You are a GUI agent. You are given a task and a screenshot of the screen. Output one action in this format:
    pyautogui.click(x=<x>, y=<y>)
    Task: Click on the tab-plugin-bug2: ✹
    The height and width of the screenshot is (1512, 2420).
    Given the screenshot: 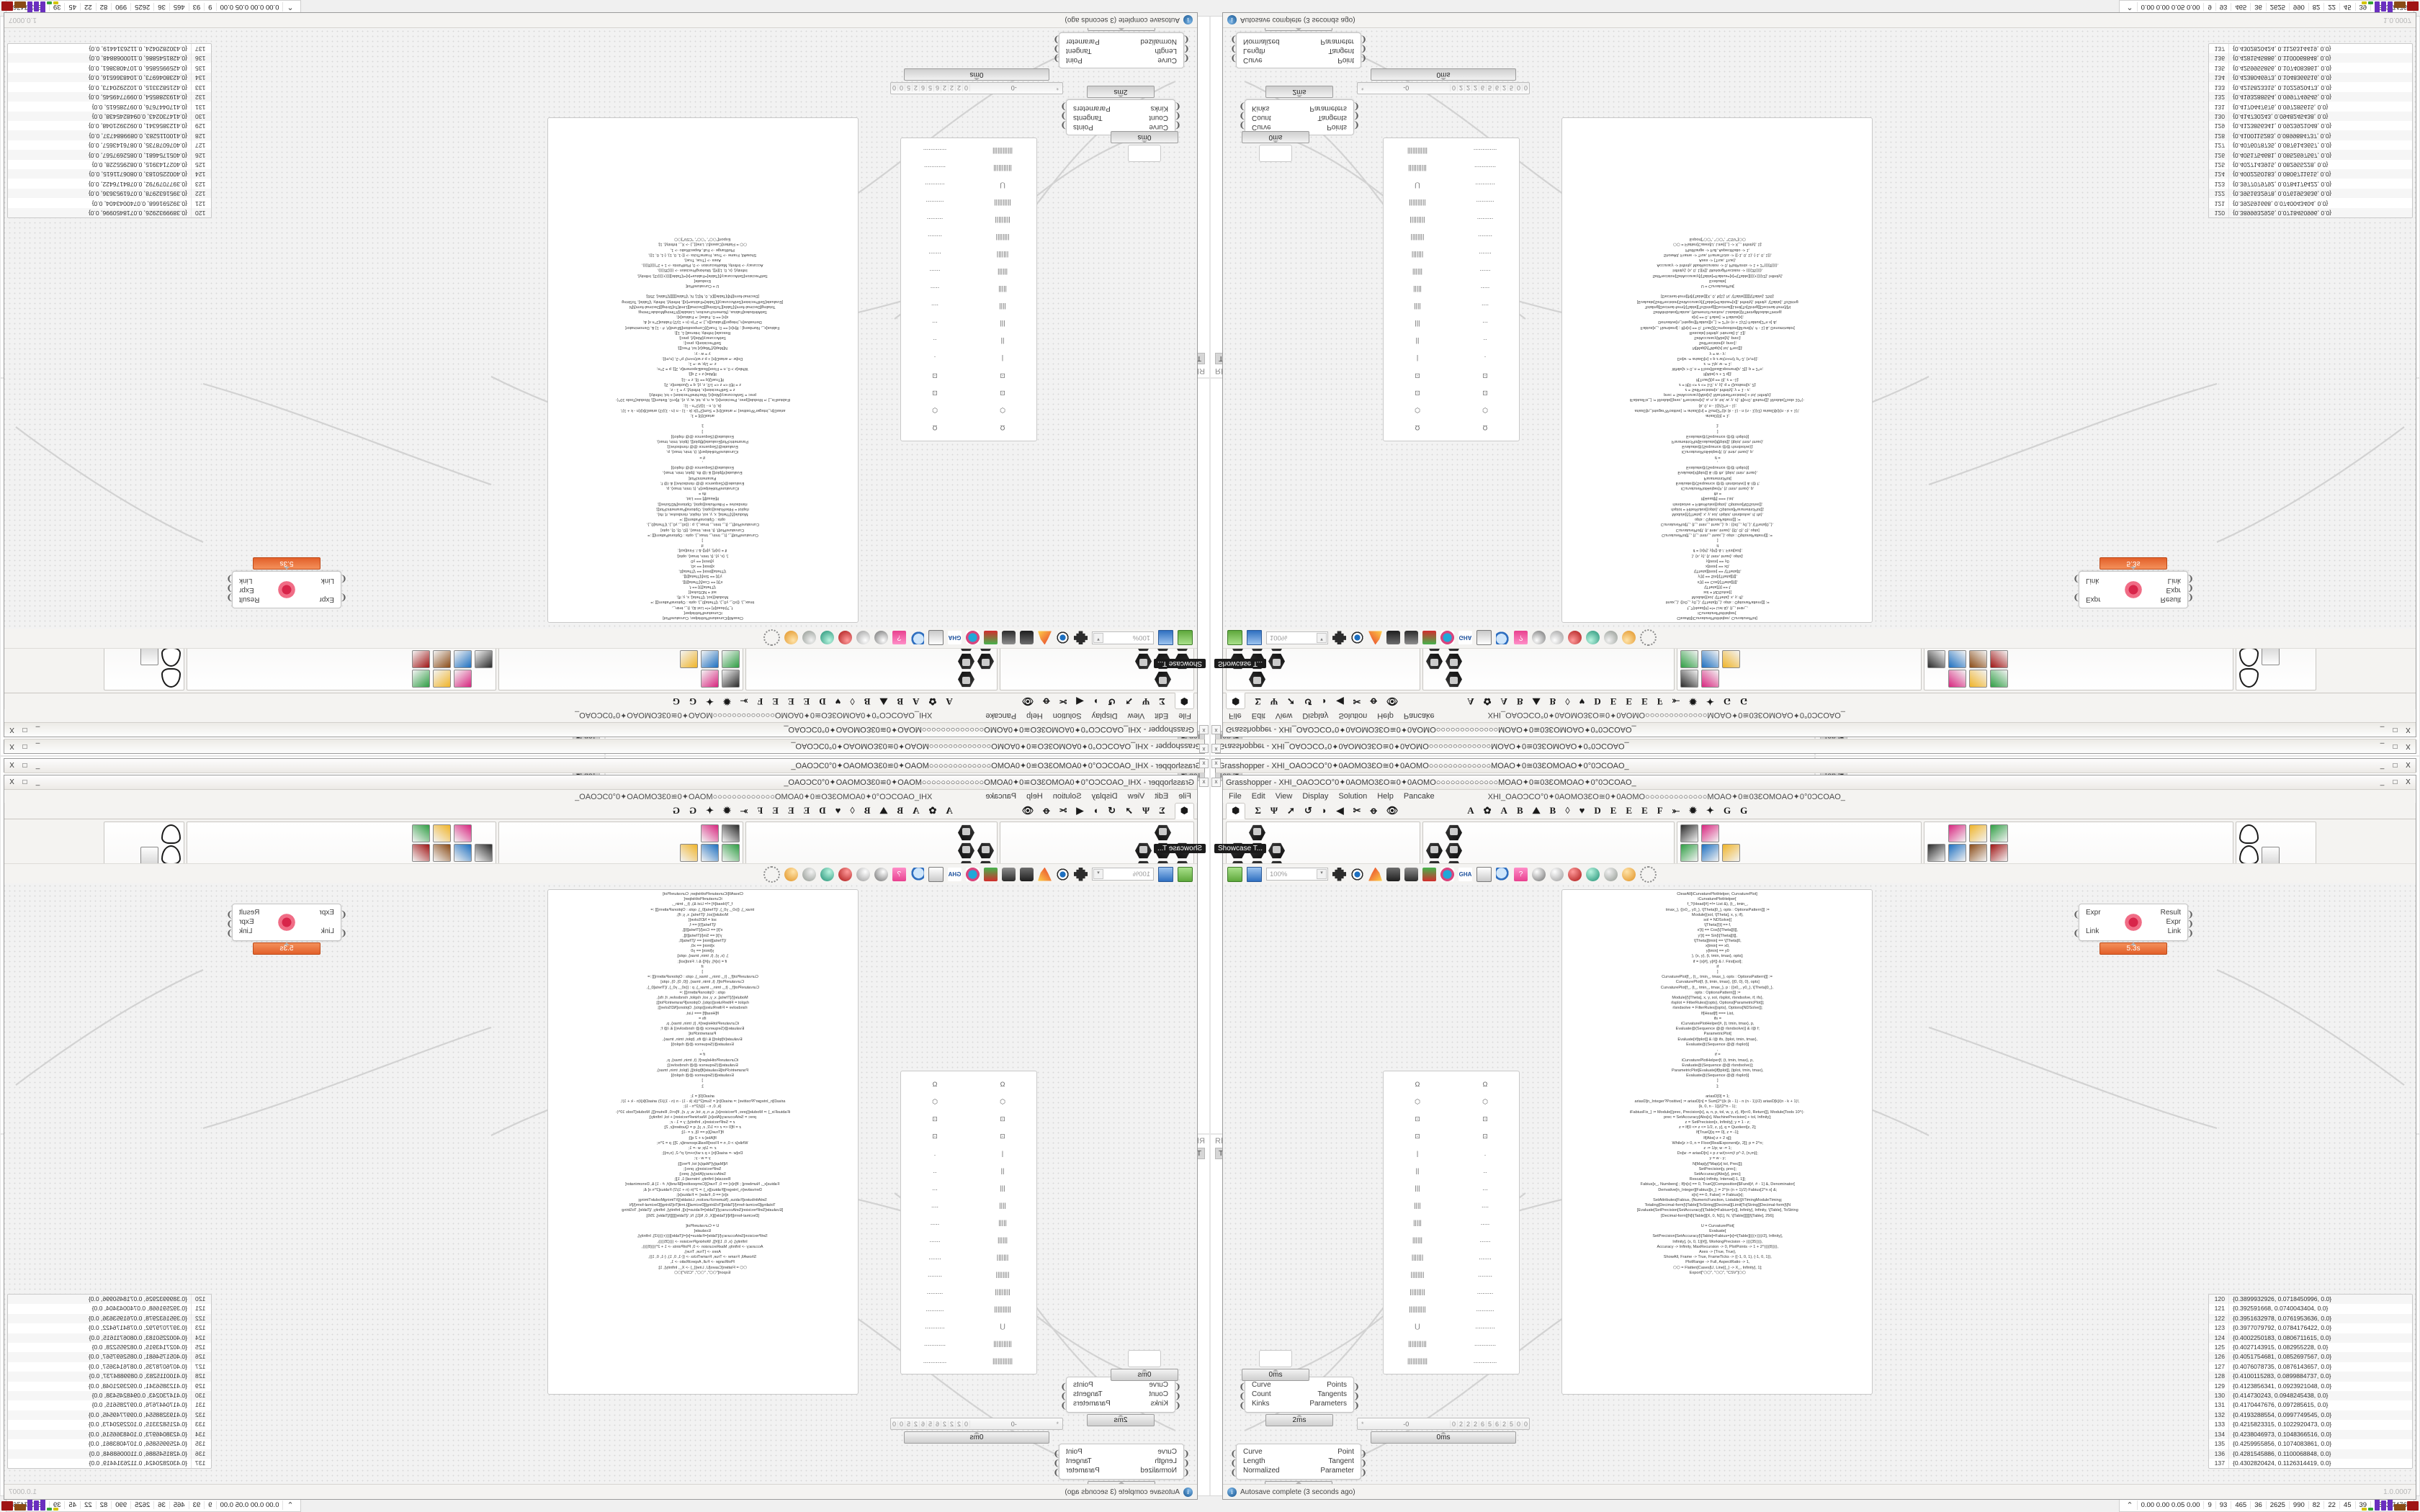 What is the action you would take?
    pyautogui.click(x=727, y=701)
    